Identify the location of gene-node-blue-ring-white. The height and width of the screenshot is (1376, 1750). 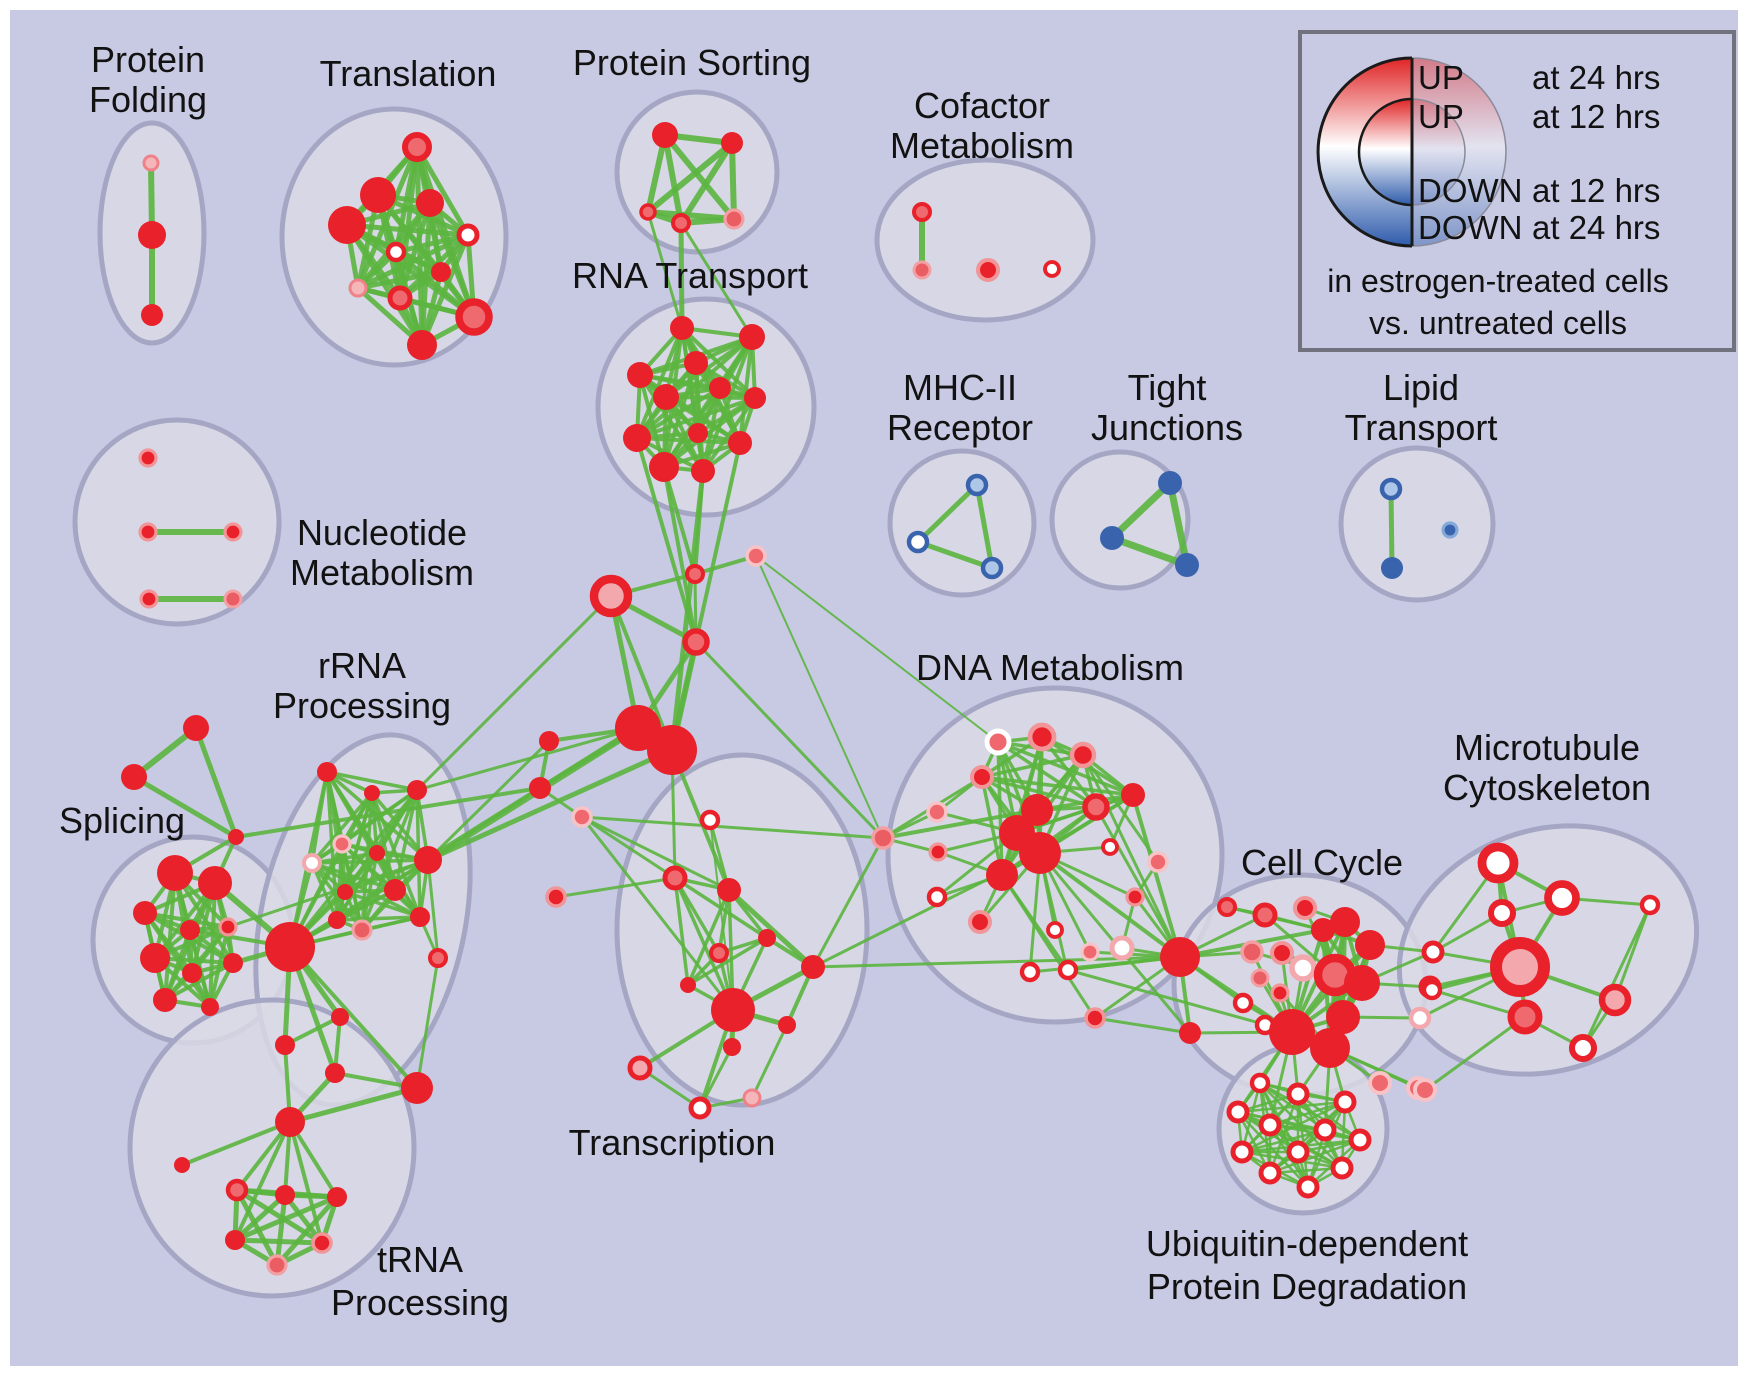
(918, 542).